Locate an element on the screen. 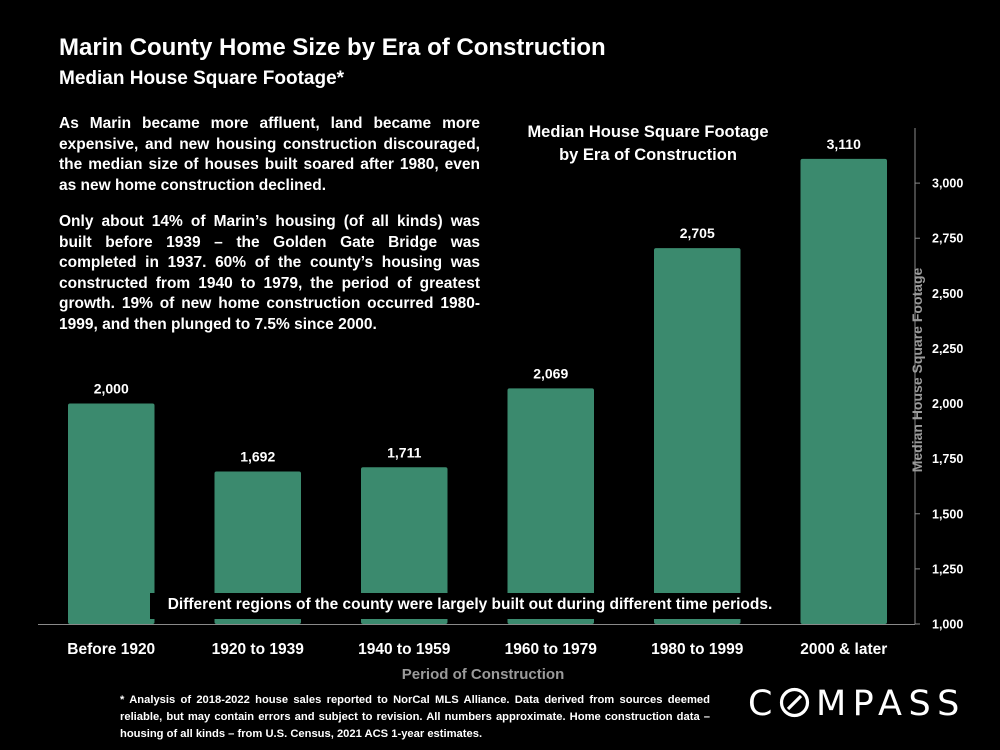  x-axis-title: Period of Construction is located at coordinates (483, 674).